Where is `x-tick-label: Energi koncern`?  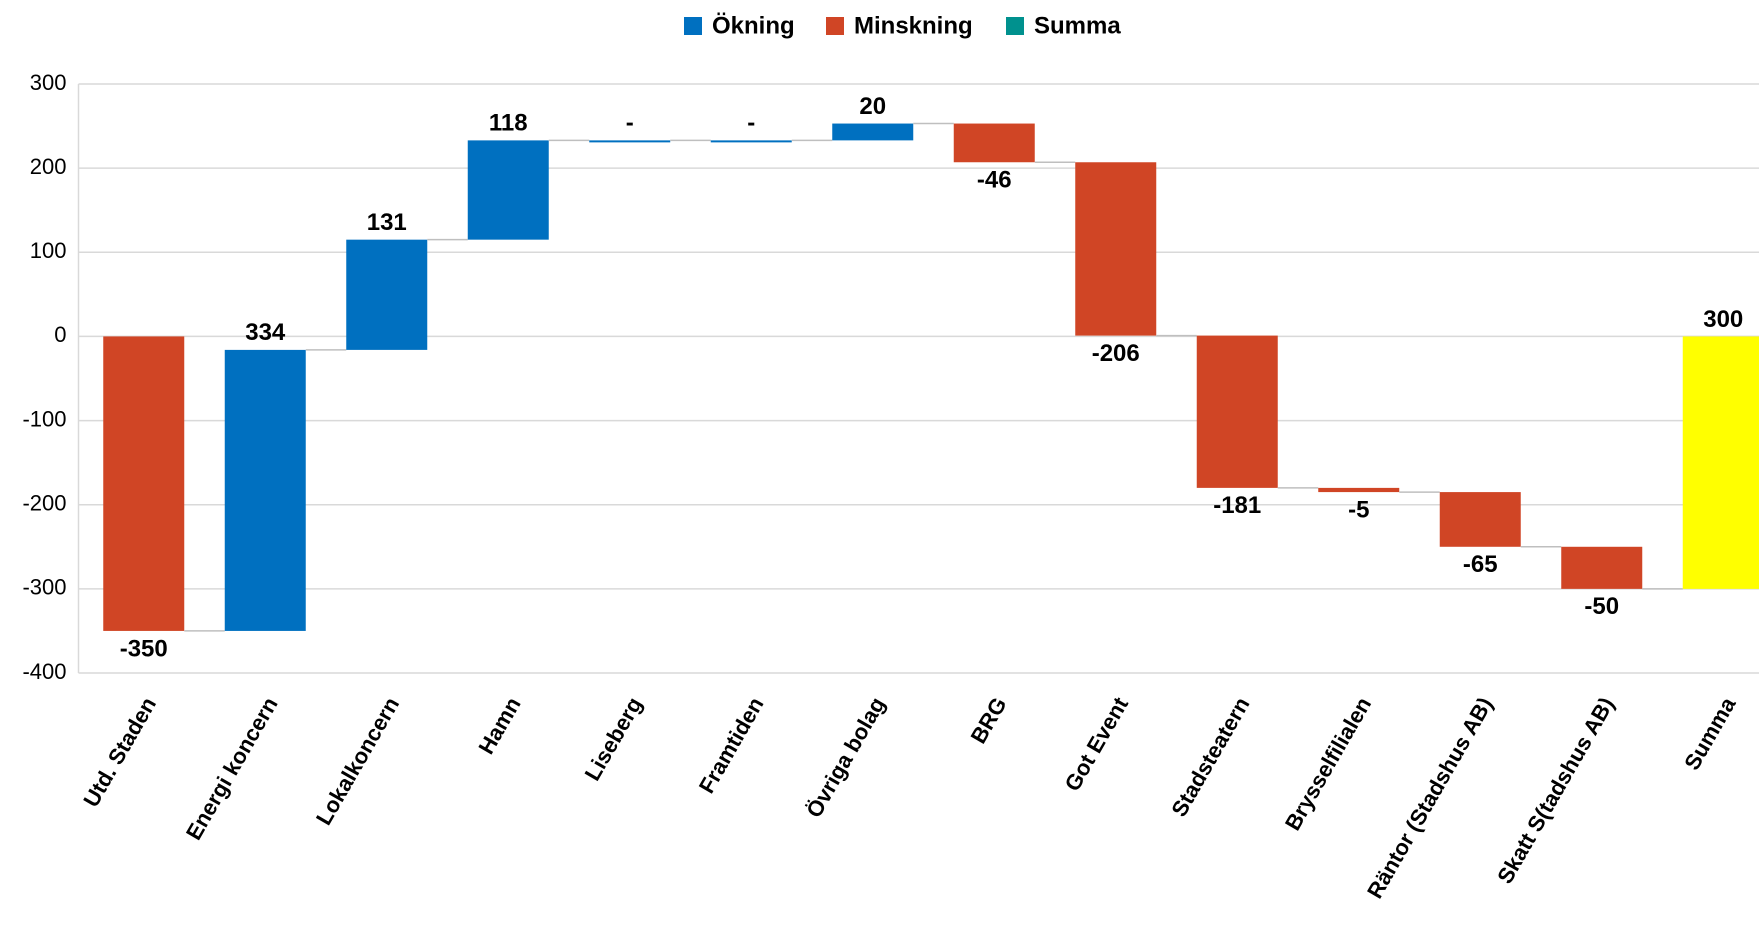
x-tick-label: Energi koncern is located at coordinates (232, 768).